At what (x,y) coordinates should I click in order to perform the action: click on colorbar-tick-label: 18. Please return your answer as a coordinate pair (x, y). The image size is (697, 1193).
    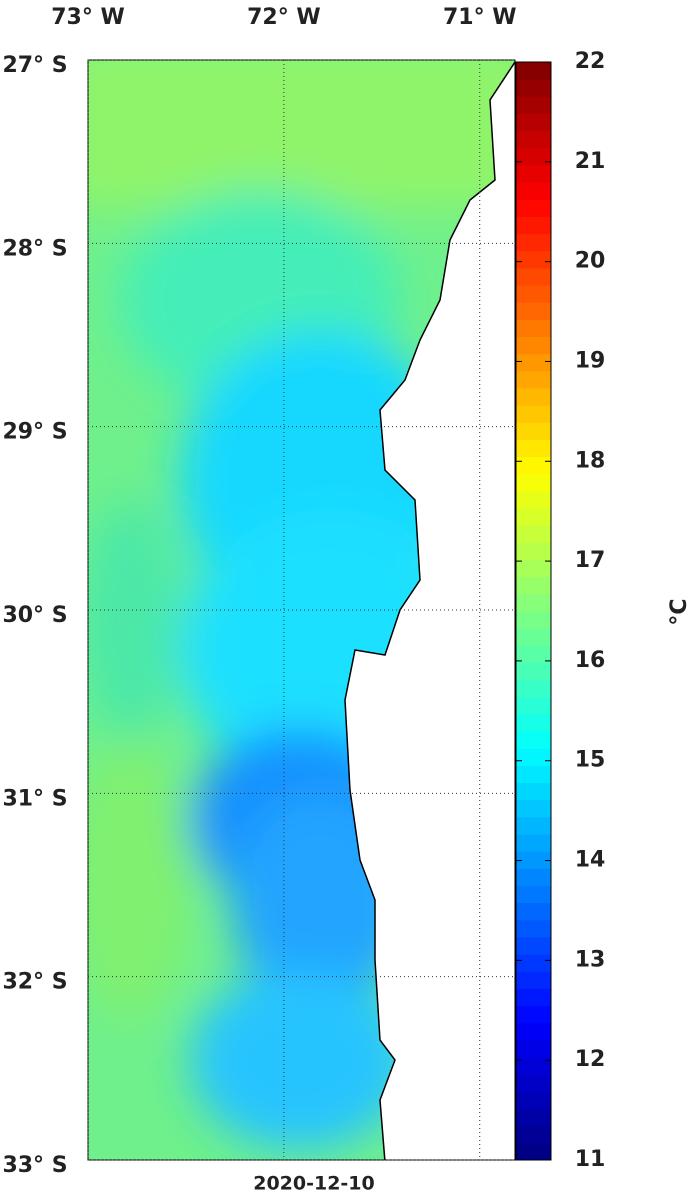
    Looking at the image, I should click on (590, 460).